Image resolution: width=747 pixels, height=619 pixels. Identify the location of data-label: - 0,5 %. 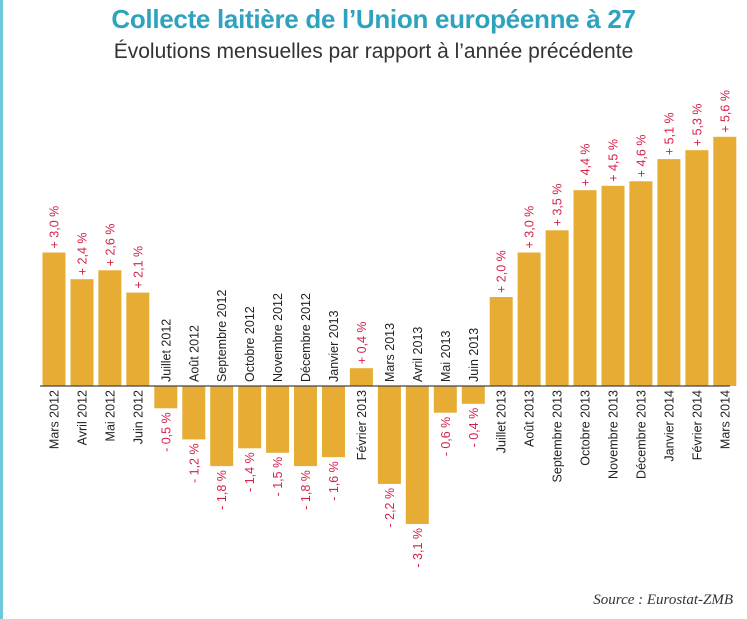
(166, 432).